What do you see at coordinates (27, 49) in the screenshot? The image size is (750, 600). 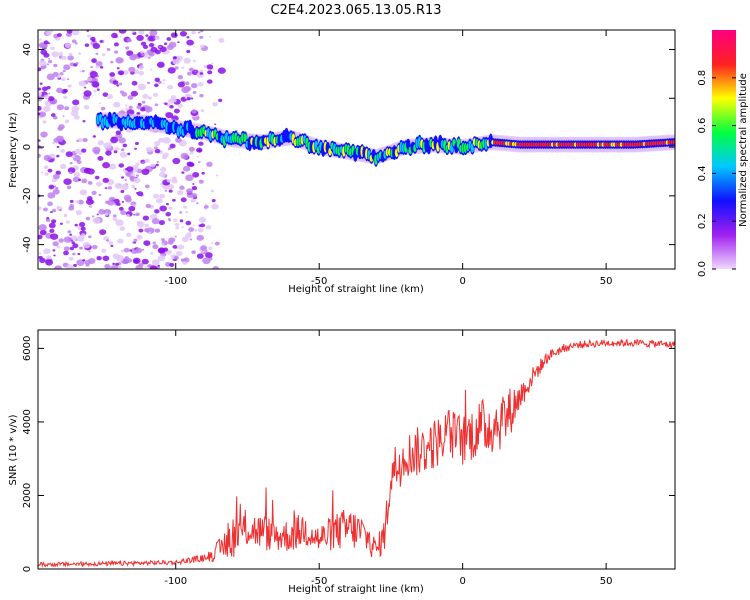 I see `y-tick-label: 40` at bounding box center [27, 49].